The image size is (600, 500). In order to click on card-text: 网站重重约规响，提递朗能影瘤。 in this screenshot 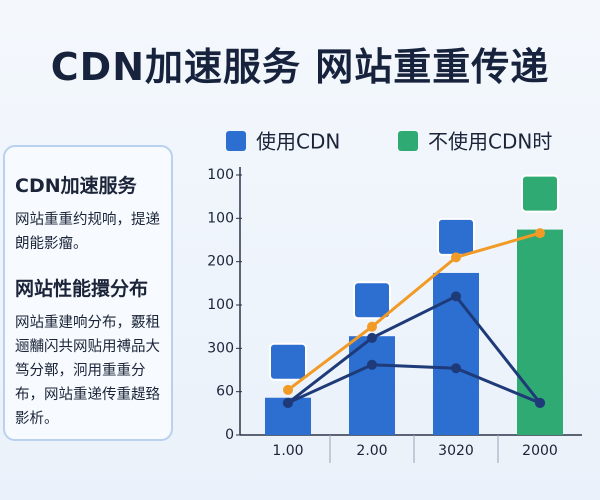, I will do `click(87, 232)`.